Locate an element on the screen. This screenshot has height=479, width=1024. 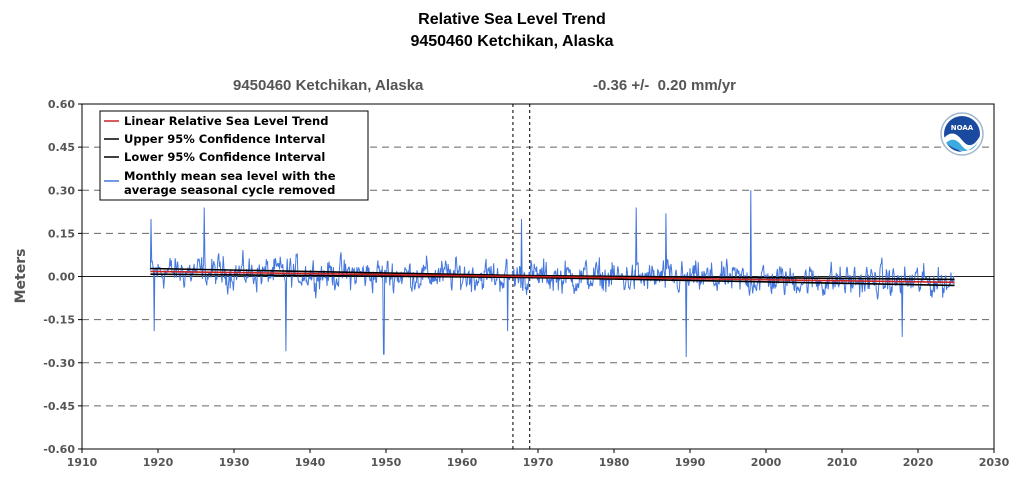
x-tick-label: 1940 is located at coordinates (310, 462).